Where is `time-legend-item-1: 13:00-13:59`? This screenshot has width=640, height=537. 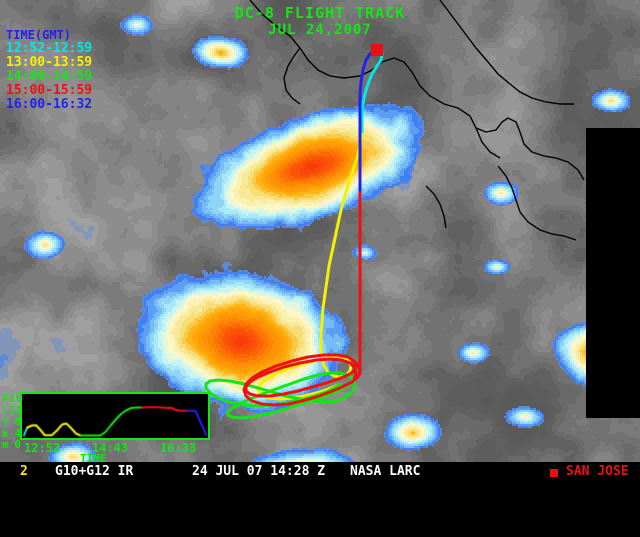 time-legend-item-1: 13:00-13:59 is located at coordinates (49, 62).